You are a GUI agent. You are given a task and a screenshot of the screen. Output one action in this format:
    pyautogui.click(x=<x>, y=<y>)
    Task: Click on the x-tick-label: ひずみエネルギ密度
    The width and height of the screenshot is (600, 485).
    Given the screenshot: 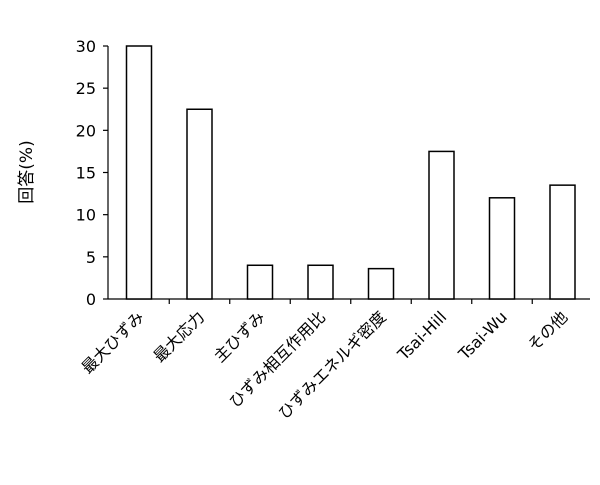 What is the action you would take?
    pyautogui.click(x=332, y=364)
    